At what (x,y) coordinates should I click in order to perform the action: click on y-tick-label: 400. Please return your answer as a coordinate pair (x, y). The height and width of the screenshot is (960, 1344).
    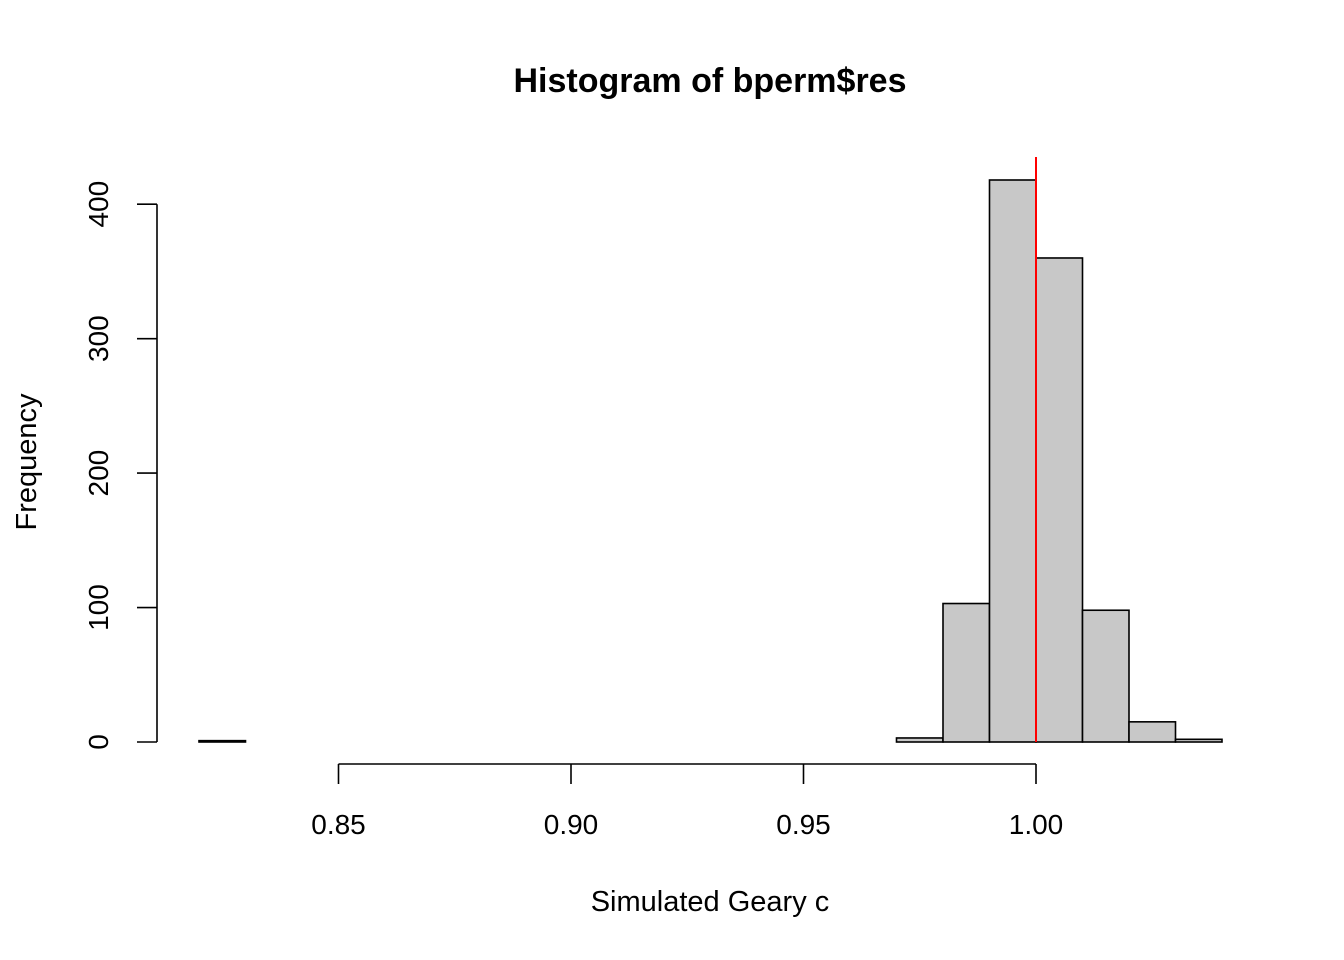
    Looking at the image, I should click on (98, 204).